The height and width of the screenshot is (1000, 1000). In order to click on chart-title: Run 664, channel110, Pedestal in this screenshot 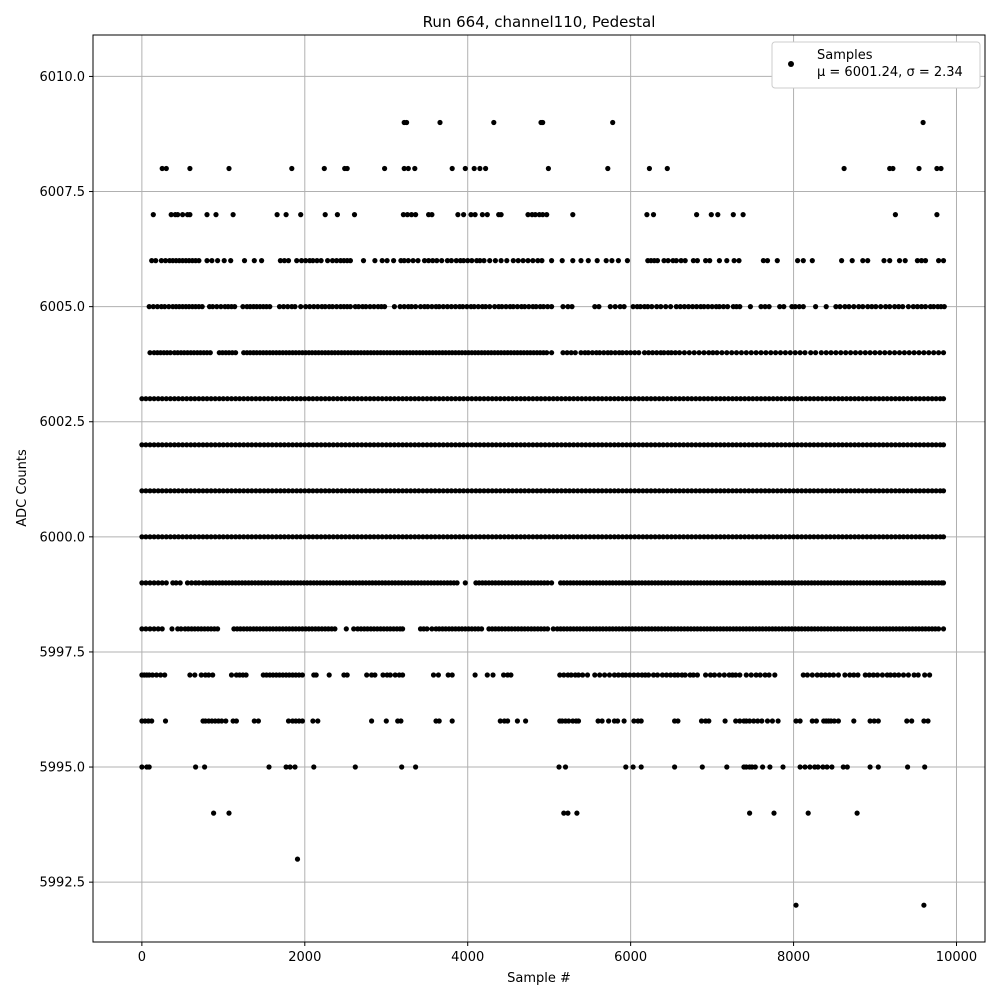, I will do `click(539, 22)`.